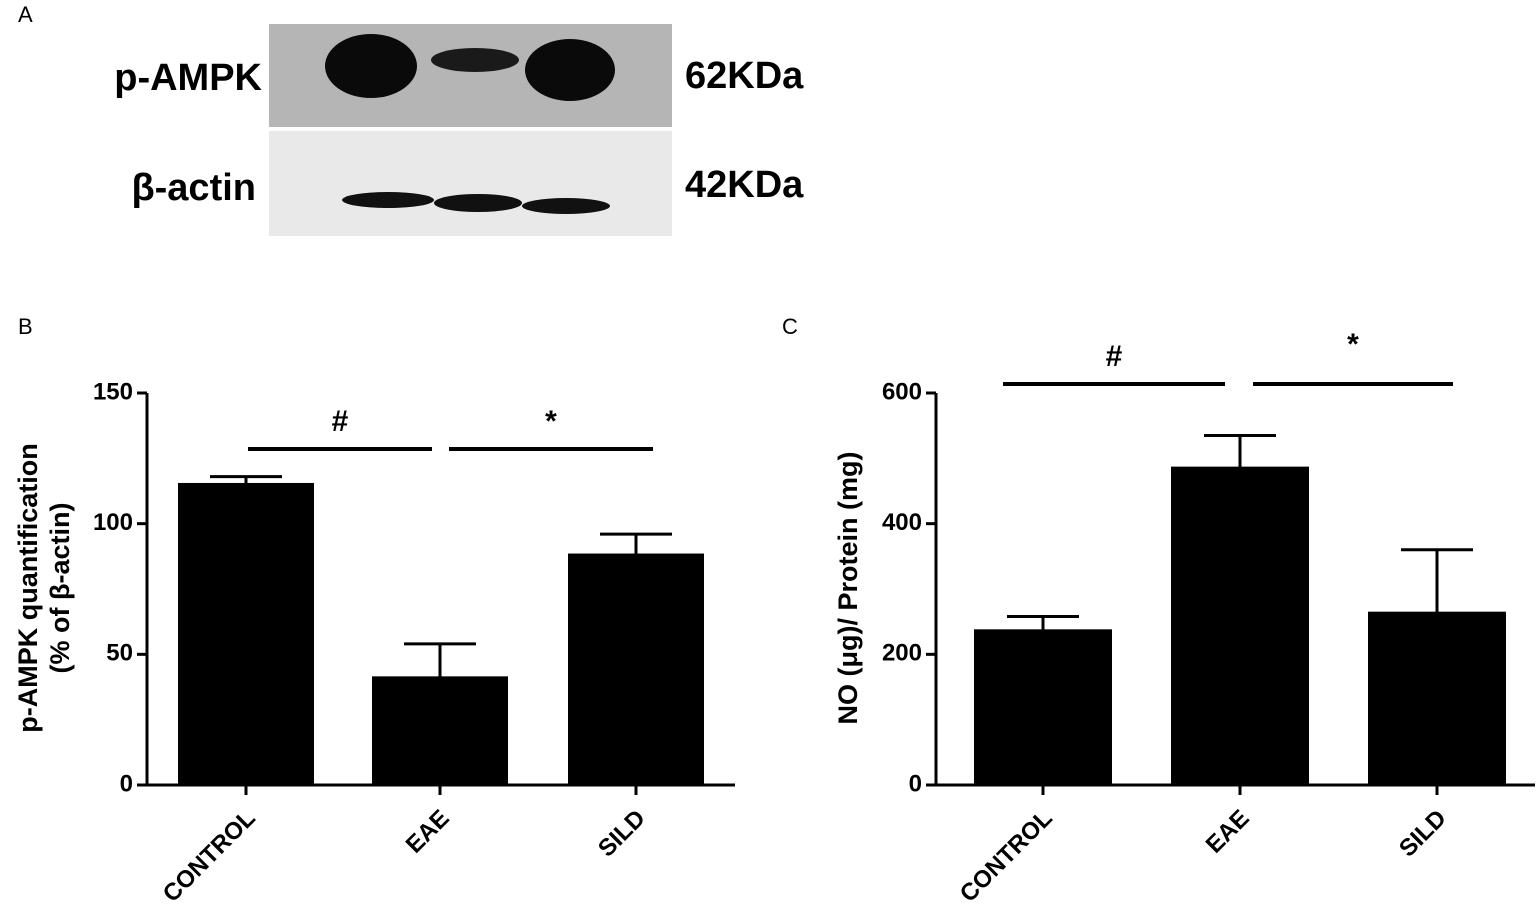  Describe the element at coordinates (848, 588) in the screenshot. I see `y-axis-label: NO (μg)/ Protein (mg)` at that location.